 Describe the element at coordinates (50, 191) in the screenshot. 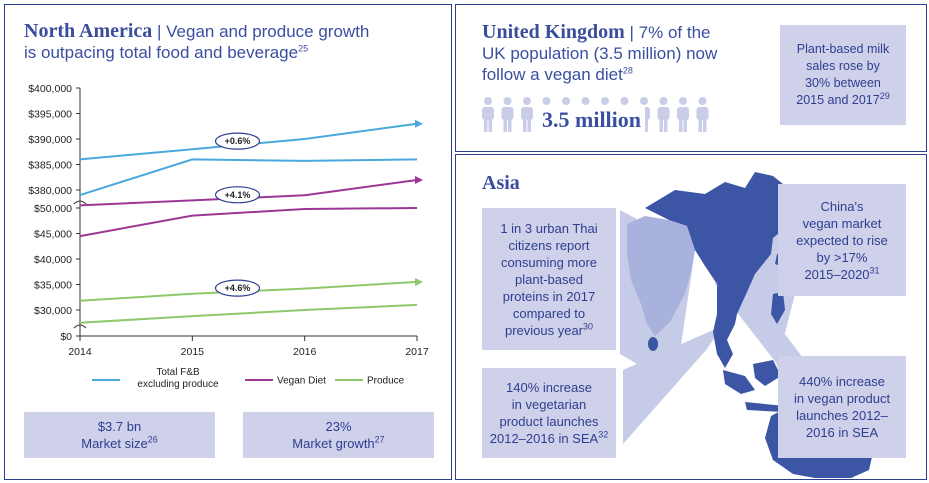

I see `y-tick-label: $380,000` at that location.